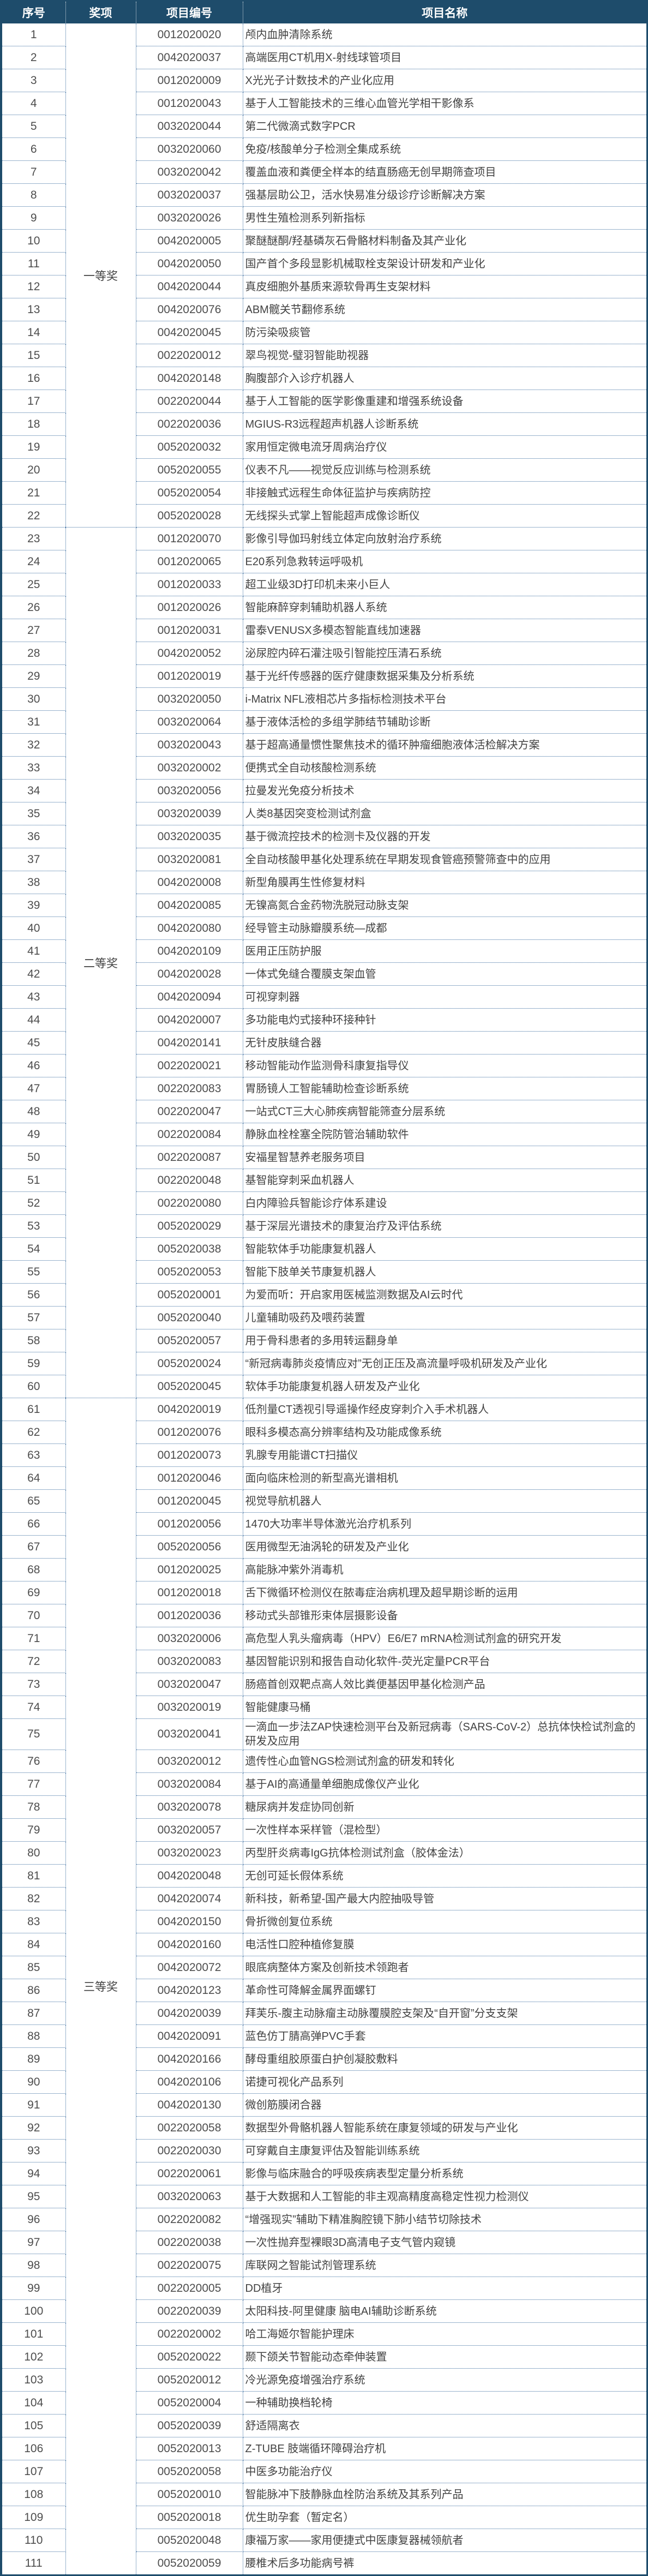  Describe the element at coordinates (33, 103) in the screenshot. I see `row-index-cell: 4` at that location.